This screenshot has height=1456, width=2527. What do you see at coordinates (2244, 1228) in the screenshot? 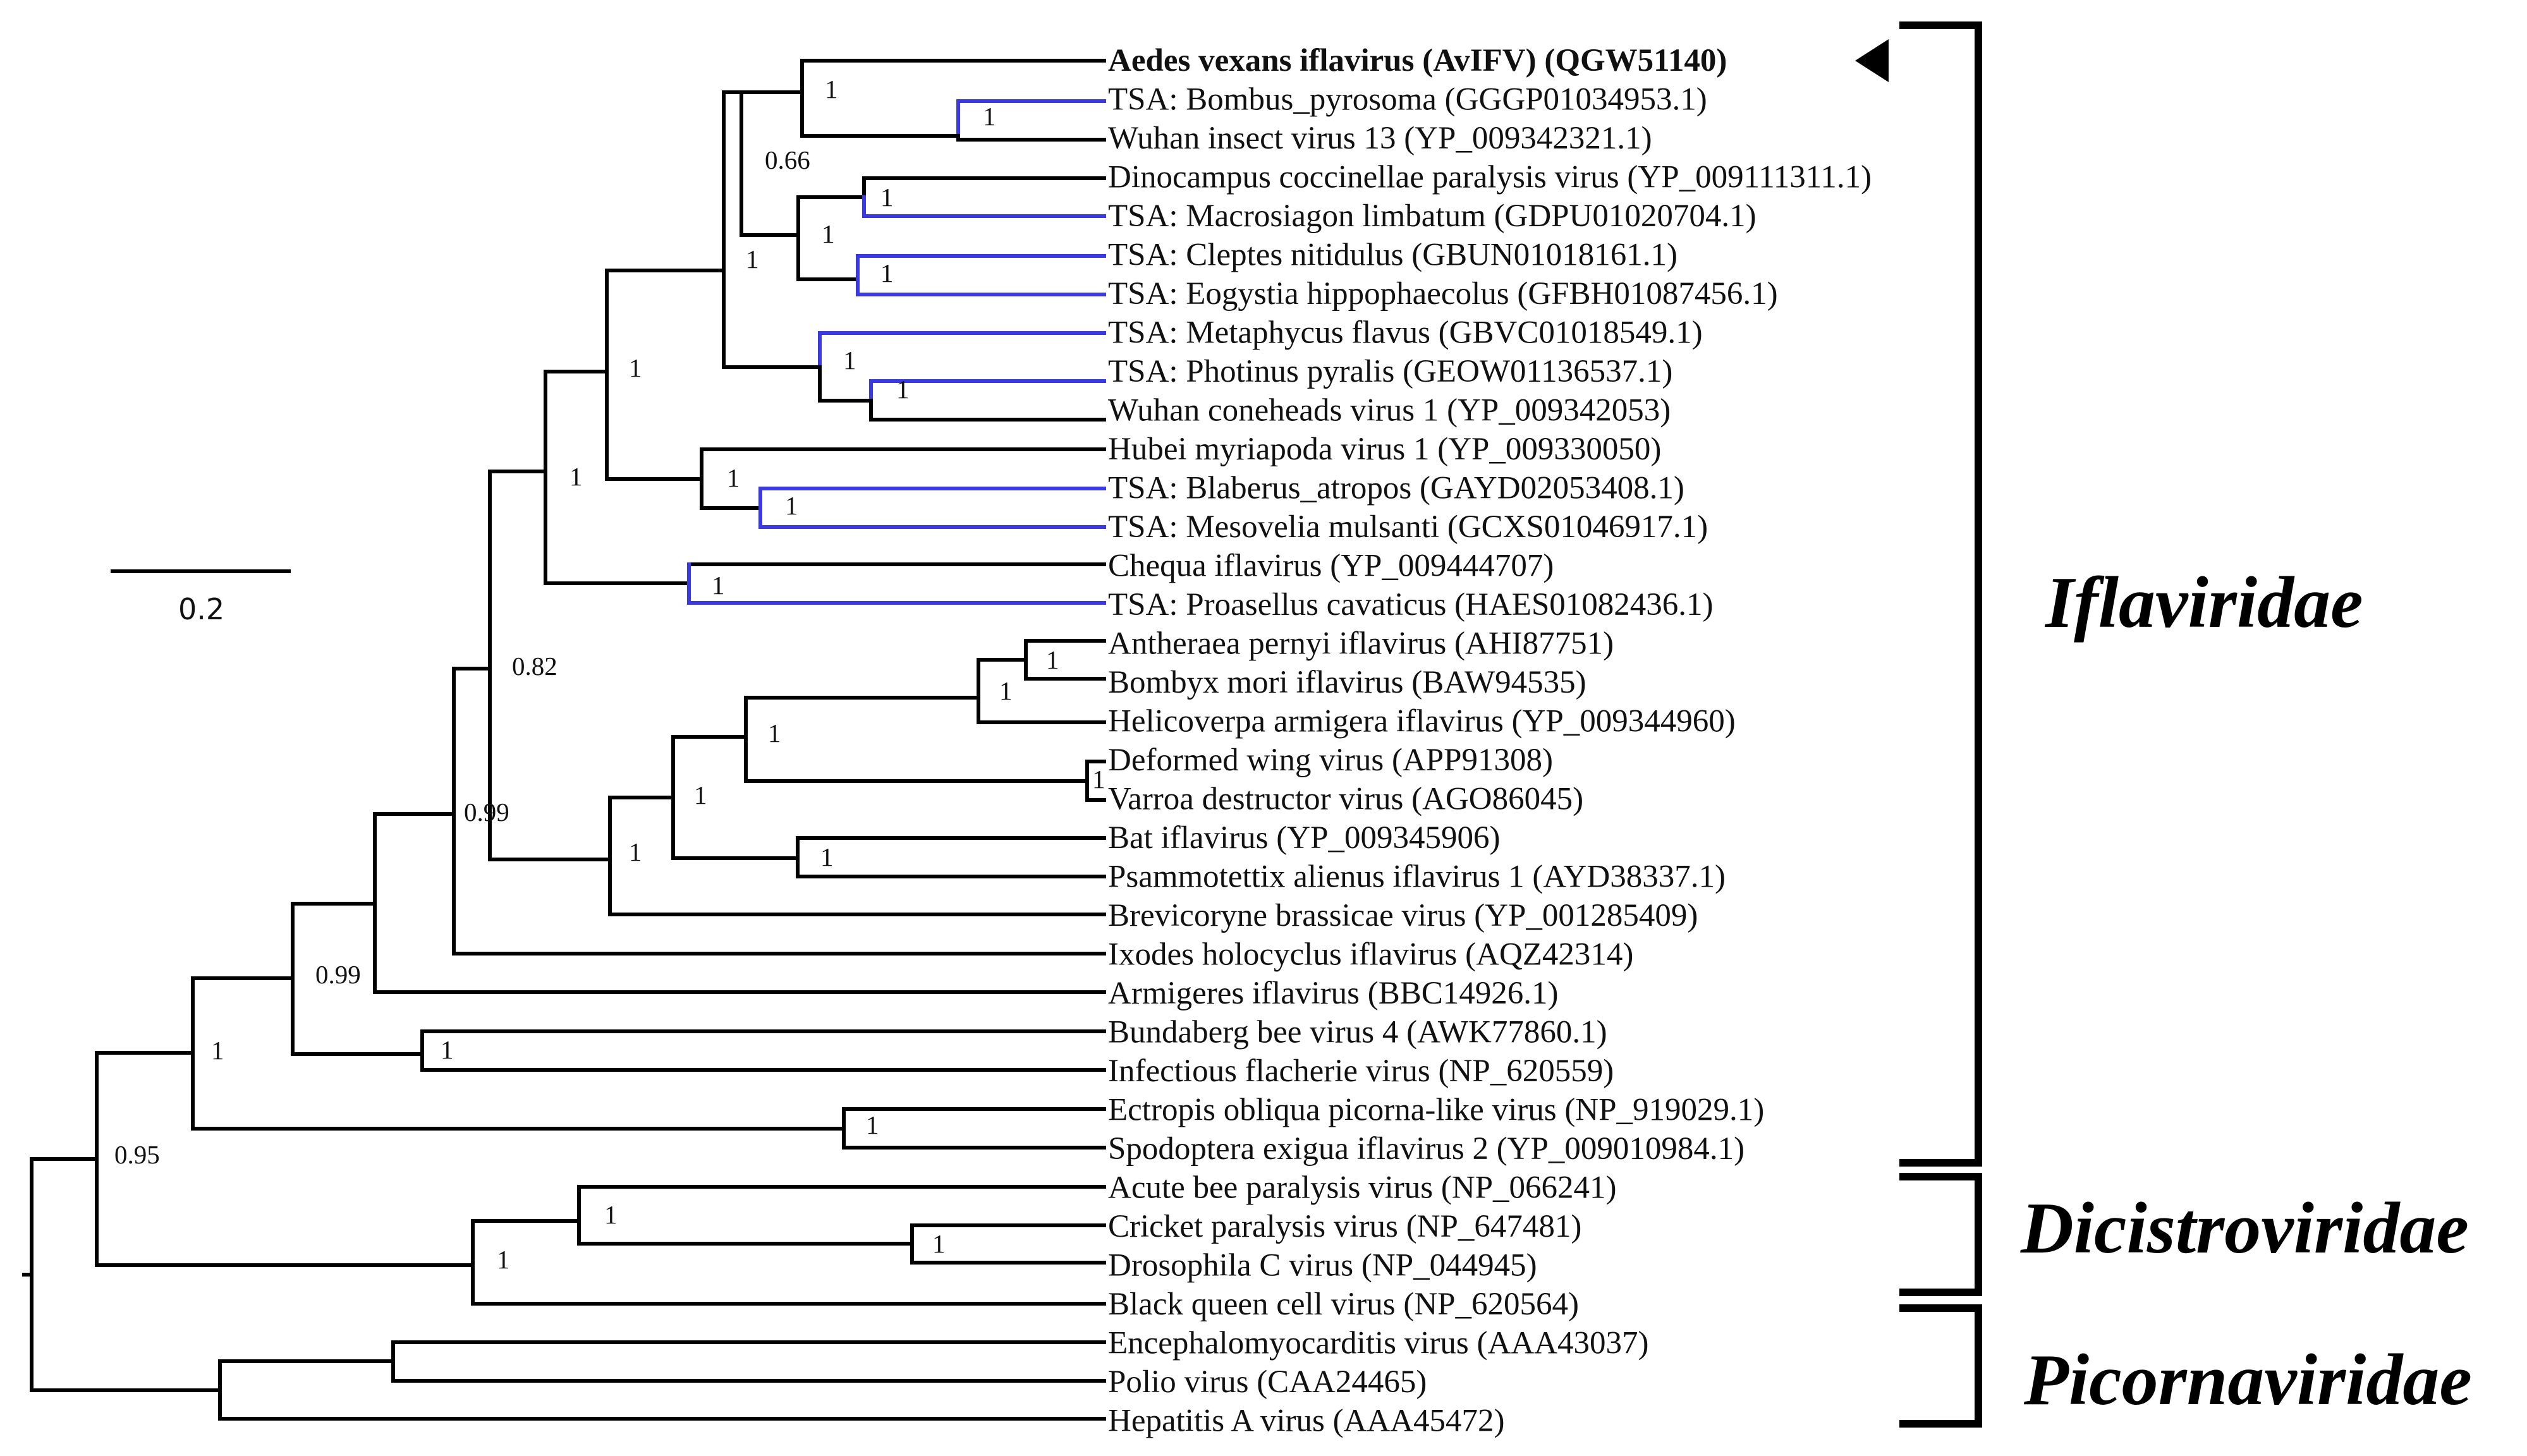
I see `family-label-dicistroviridae: Dicistroviridae` at bounding box center [2244, 1228].